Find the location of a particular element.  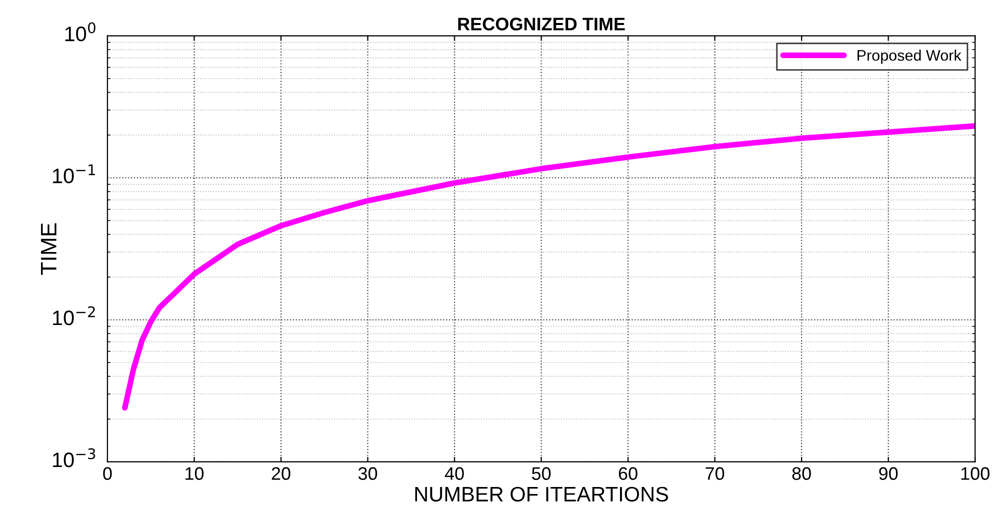

x-tick-label: 40 is located at coordinates (454, 473).